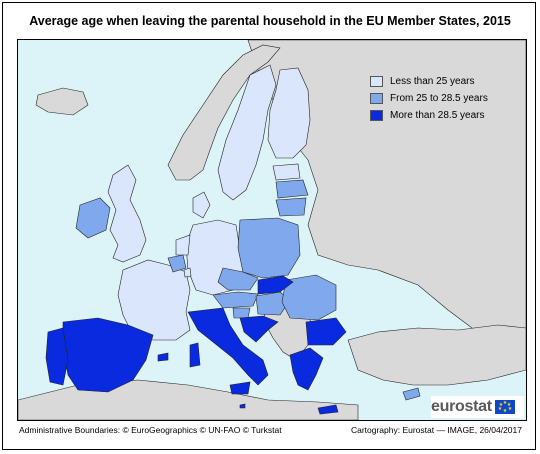 The image size is (540, 454). Describe the element at coordinates (286, 172) in the screenshot. I see `estonia` at that location.